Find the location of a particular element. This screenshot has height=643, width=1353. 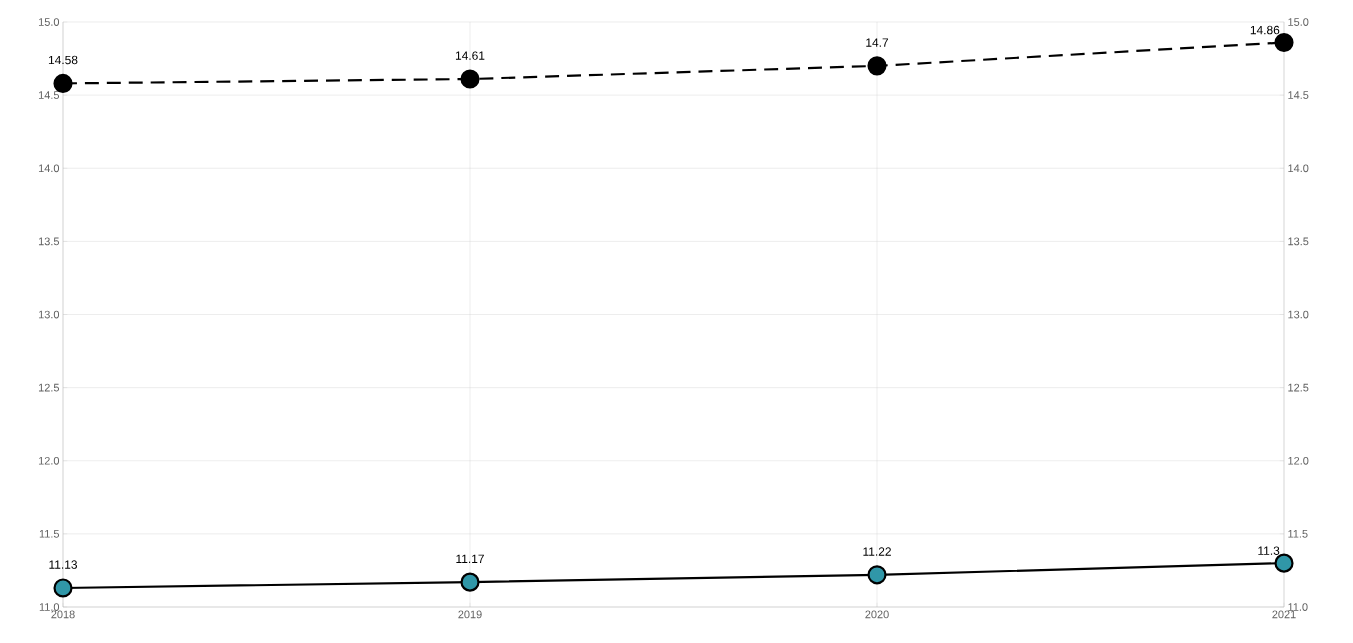

data-label: 14.86 is located at coordinates (1265, 30).